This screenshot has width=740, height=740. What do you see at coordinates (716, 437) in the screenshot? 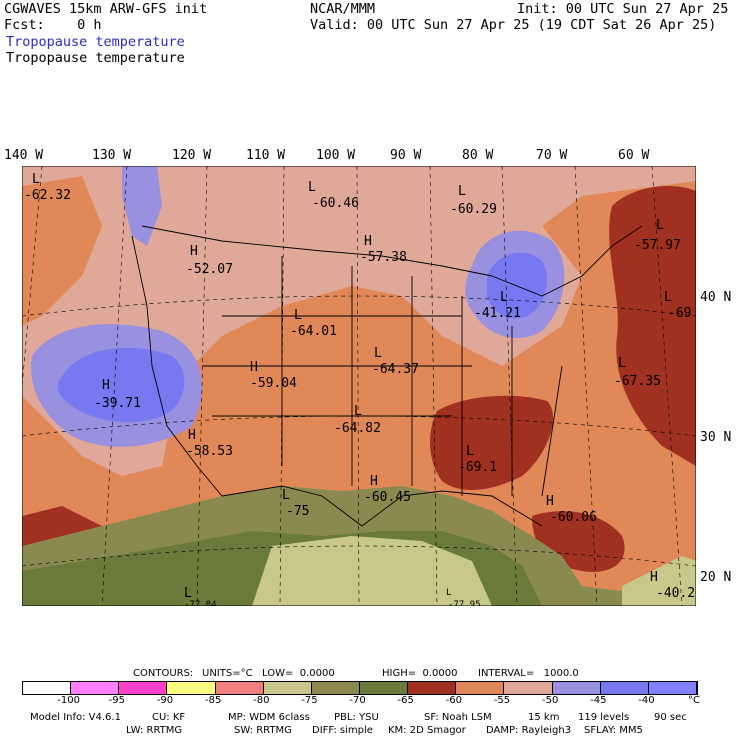
I see `lat-label: 30 N` at bounding box center [716, 437].